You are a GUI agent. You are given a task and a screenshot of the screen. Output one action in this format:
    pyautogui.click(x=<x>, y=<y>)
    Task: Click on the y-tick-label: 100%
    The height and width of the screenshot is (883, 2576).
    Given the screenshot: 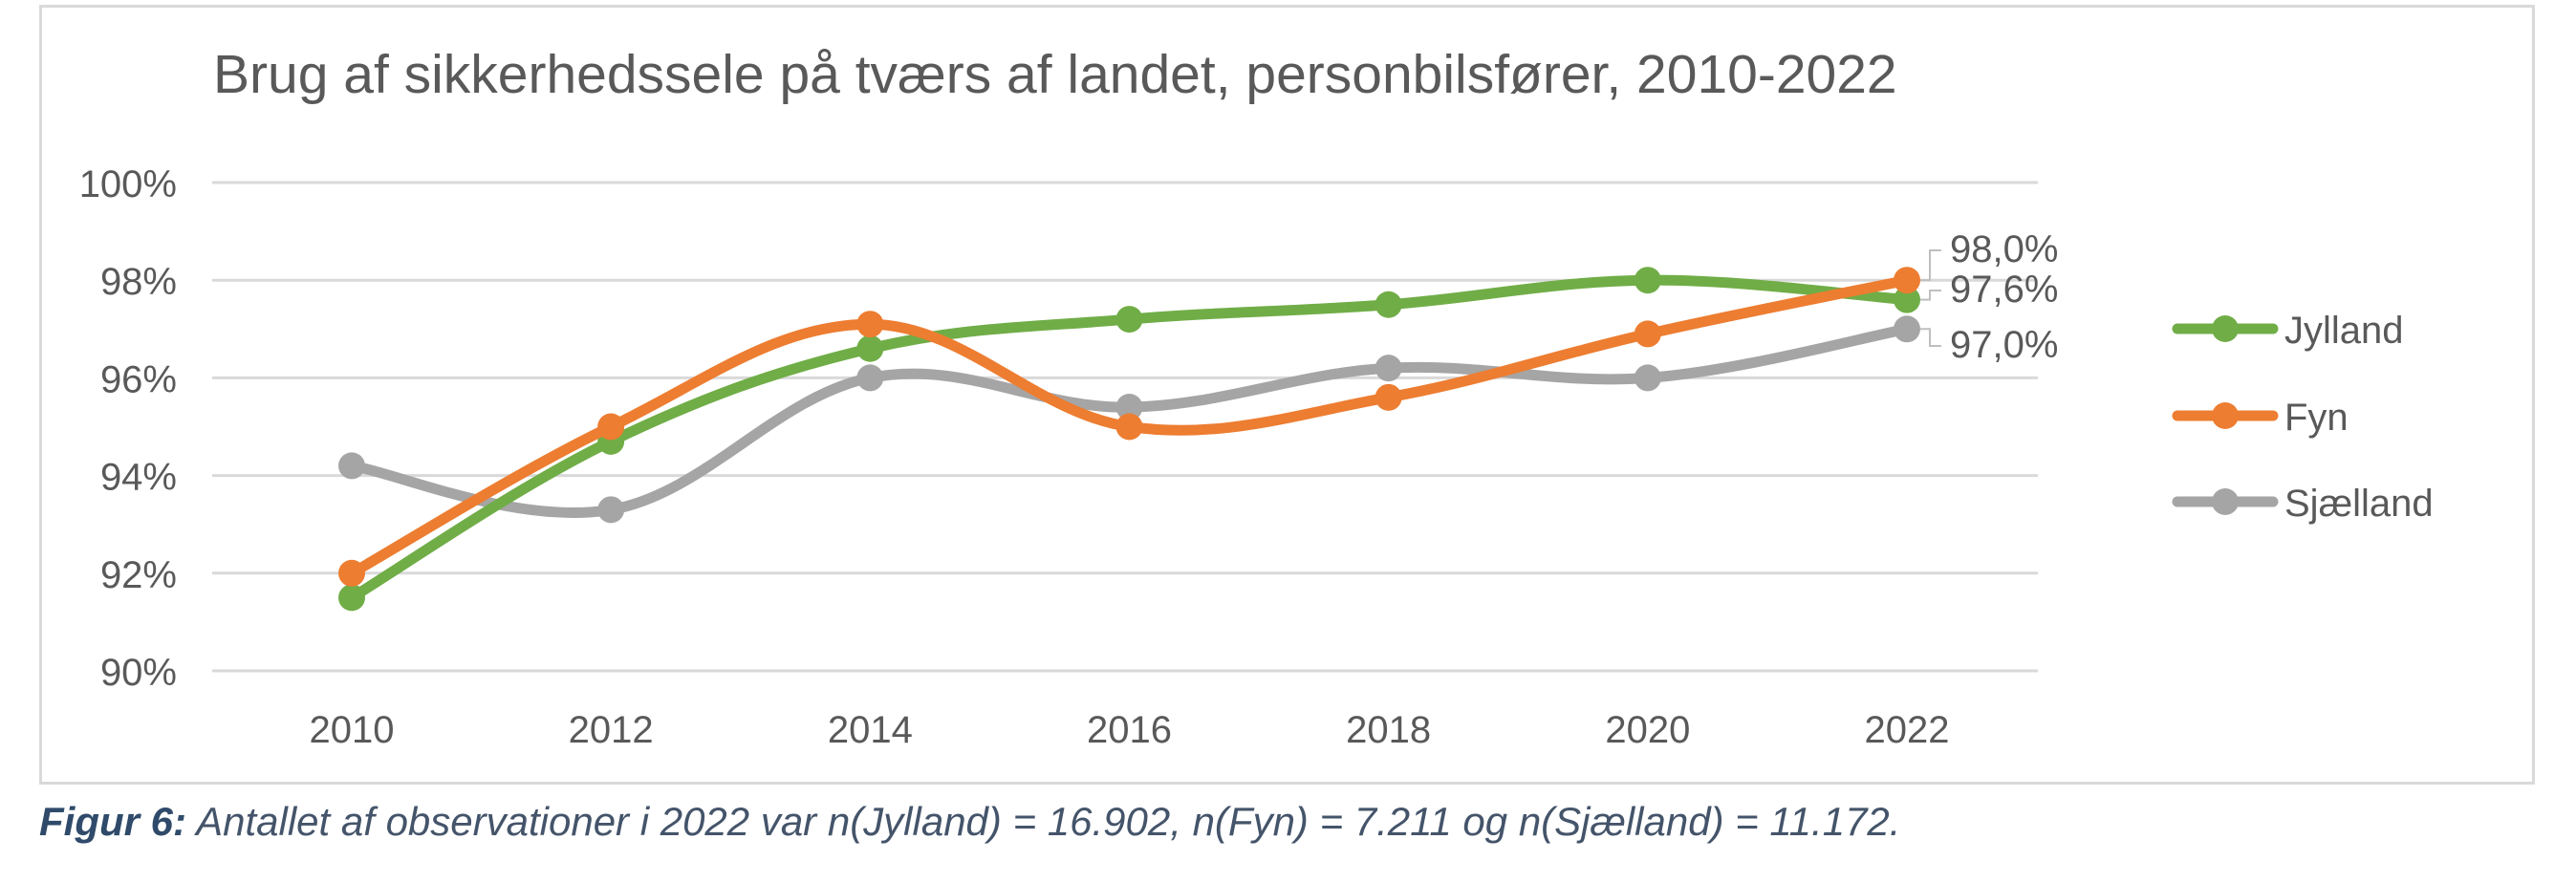 What is the action you would take?
    pyautogui.click(x=128, y=184)
    